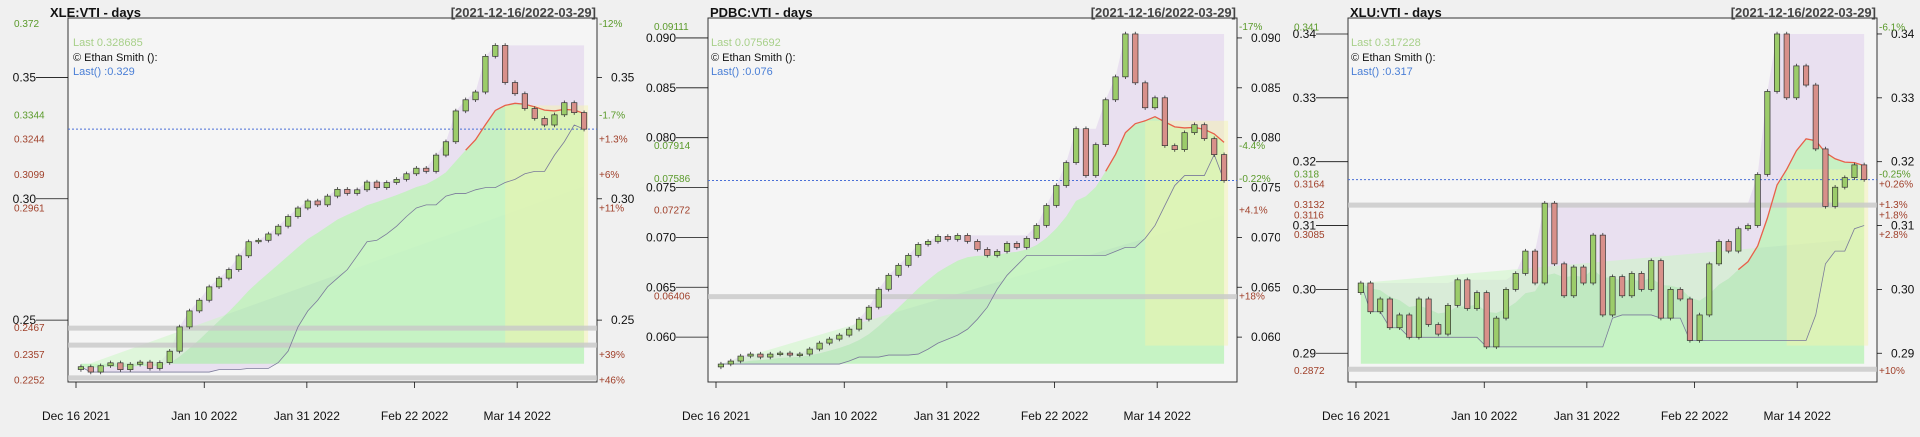 This screenshot has height=437, width=1920. What do you see at coordinates (1309, 205) in the screenshot?
I see `left-level-label: 0.3132` at bounding box center [1309, 205].